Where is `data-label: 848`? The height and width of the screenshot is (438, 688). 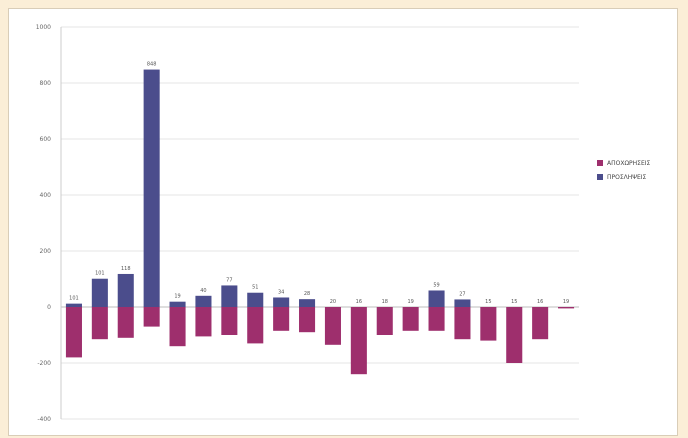
data-label: 848 is located at coordinates (152, 65).